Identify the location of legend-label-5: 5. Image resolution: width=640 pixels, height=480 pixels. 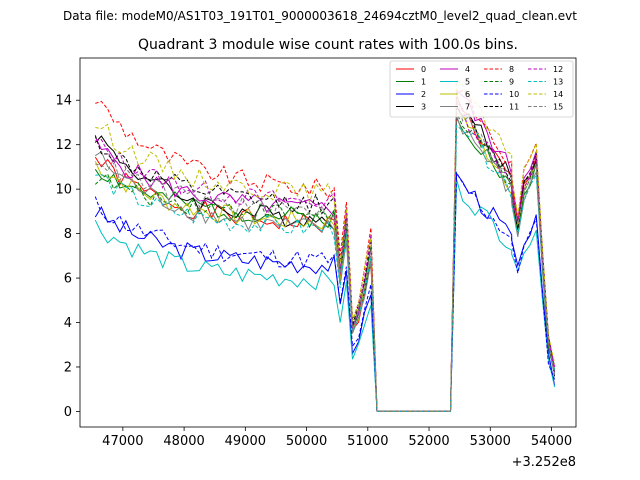
(467, 82).